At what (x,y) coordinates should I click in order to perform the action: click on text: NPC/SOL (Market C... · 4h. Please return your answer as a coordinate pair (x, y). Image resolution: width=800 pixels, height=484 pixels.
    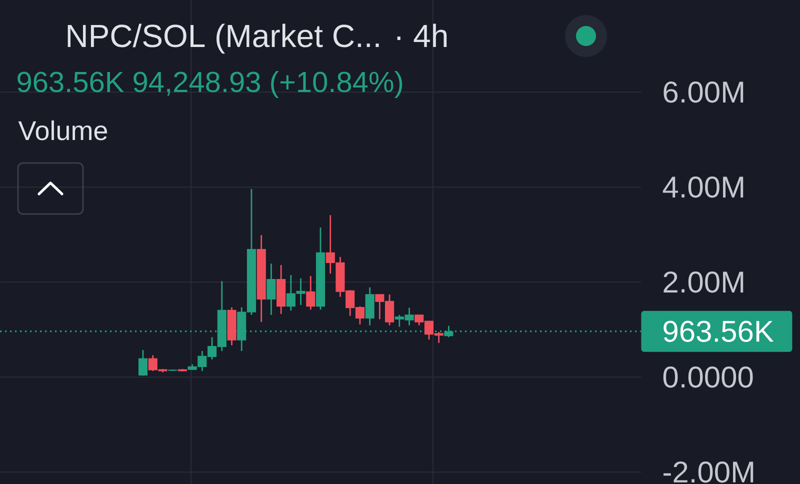
    Looking at the image, I should click on (257, 39).